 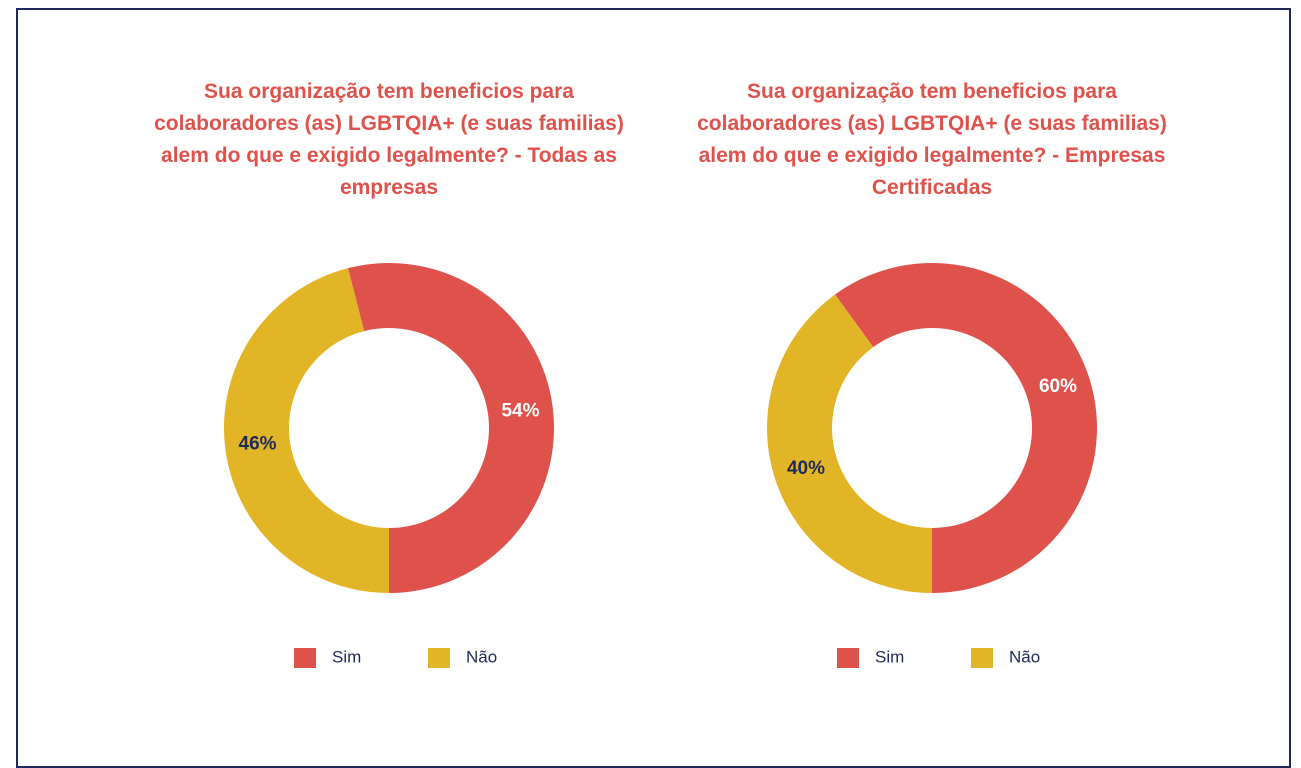 What do you see at coordinates (258, 444) in the screenshot?
I see `data-label: 46%` at bounding box center [258, 444].